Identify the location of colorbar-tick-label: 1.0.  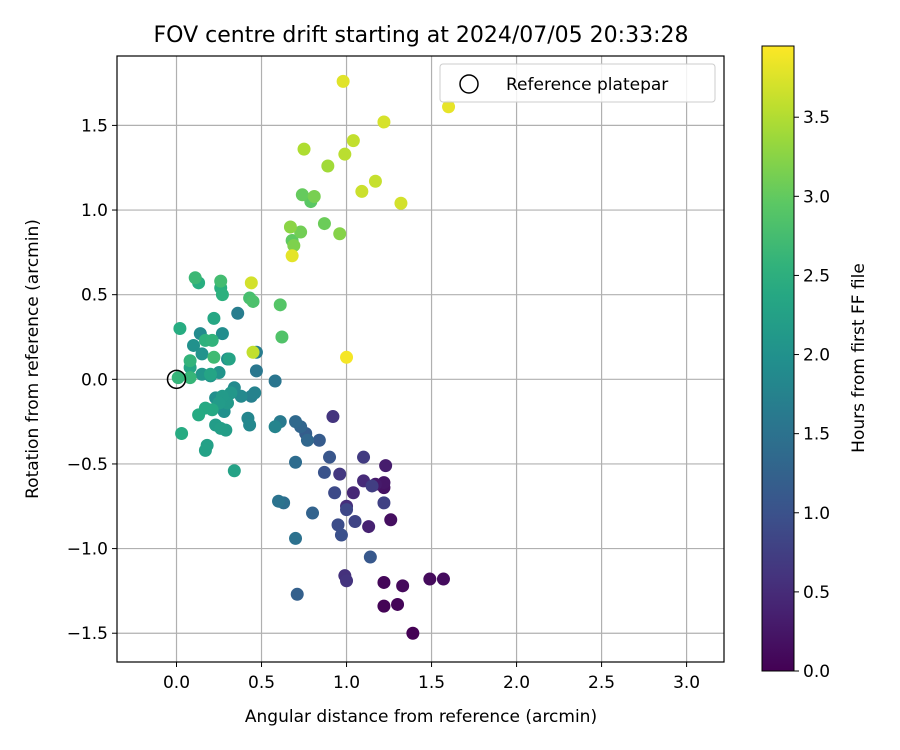
(816, 514).